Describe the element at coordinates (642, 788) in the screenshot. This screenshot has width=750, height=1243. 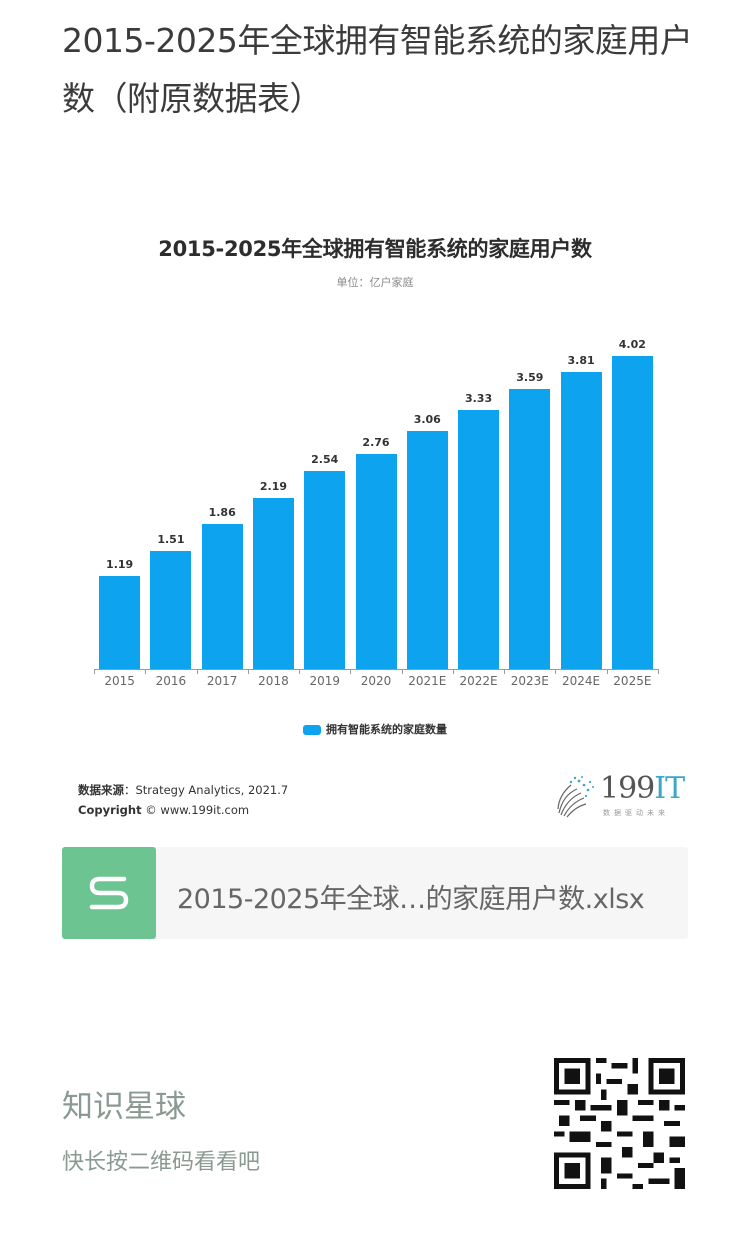
I see `logo-wordmark: 199IT` at that location.